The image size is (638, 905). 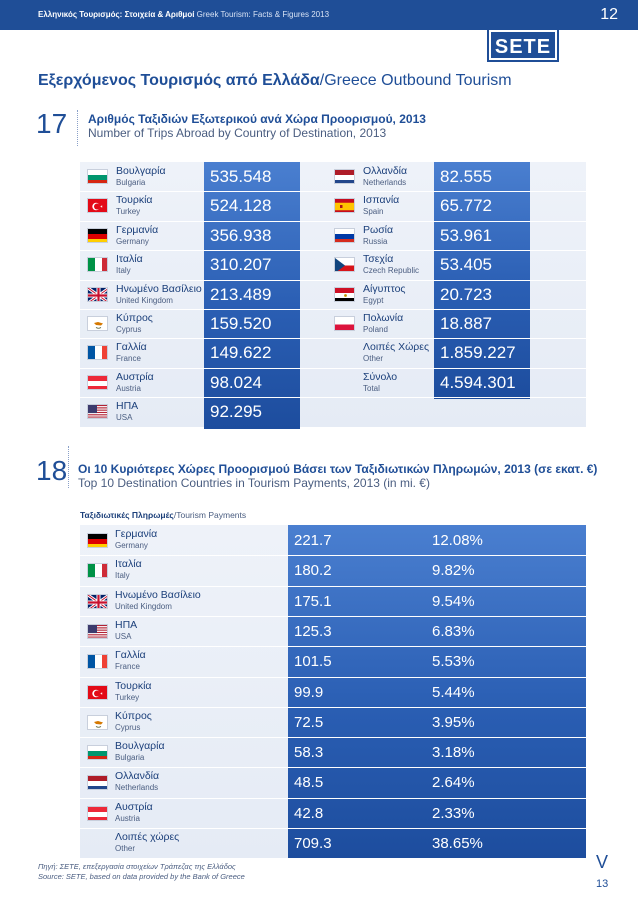 What do you see at coordinates (383, 318) in the screenshot?
I see `country-name-gr: Πολωνία` at bounding box center [383, 318].